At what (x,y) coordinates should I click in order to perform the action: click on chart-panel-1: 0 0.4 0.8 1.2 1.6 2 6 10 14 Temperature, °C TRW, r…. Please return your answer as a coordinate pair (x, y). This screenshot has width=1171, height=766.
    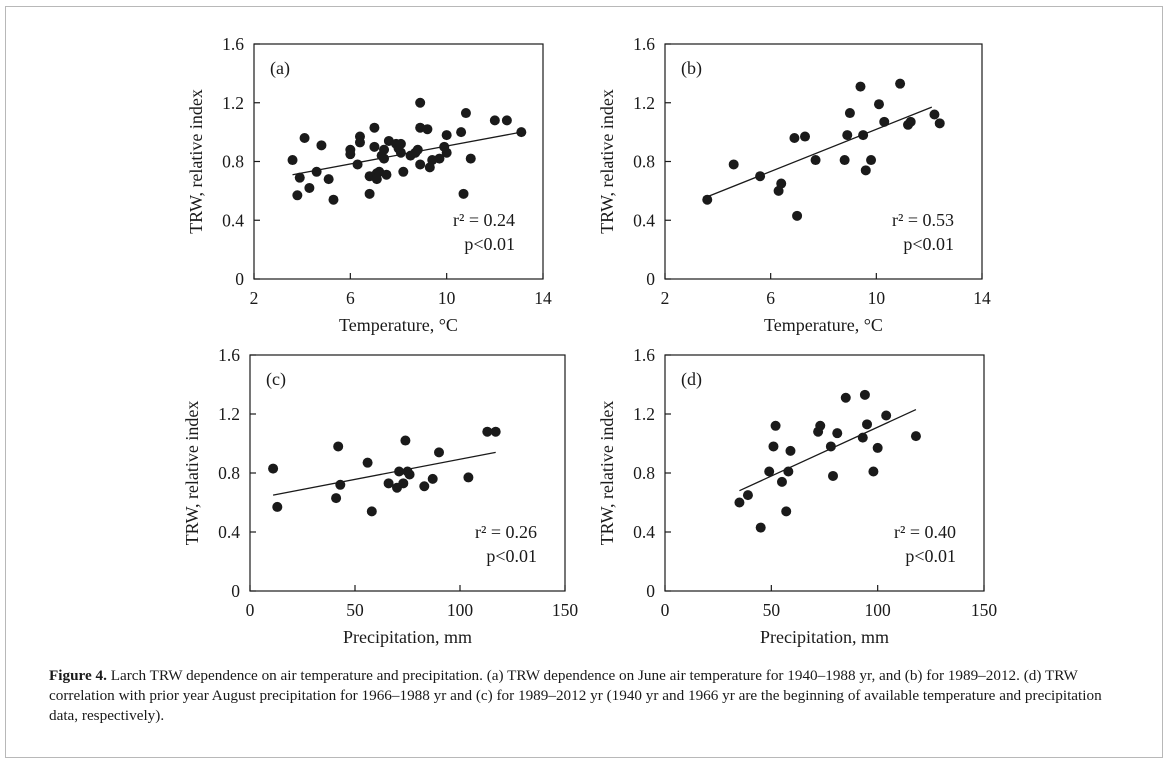
    Looking at the image, I should click on (369, 184).